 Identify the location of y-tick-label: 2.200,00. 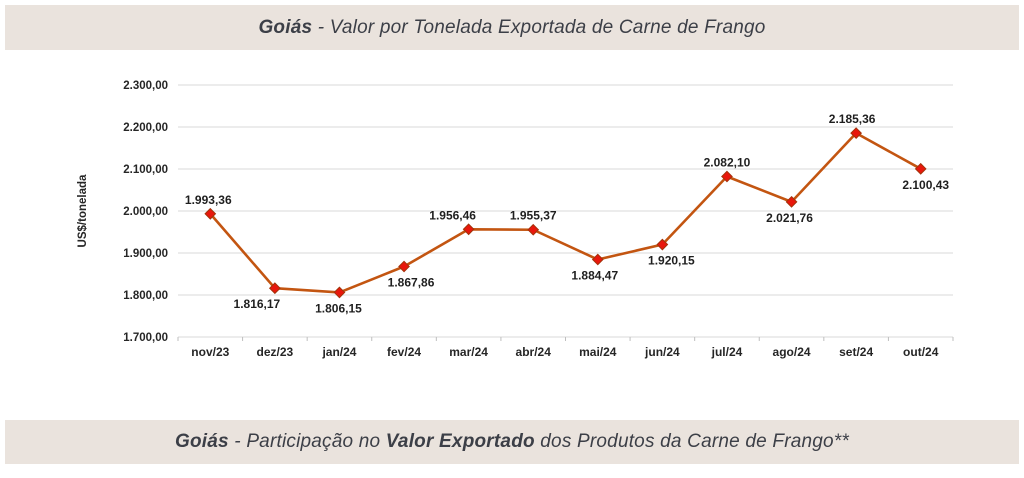
(145, 128).